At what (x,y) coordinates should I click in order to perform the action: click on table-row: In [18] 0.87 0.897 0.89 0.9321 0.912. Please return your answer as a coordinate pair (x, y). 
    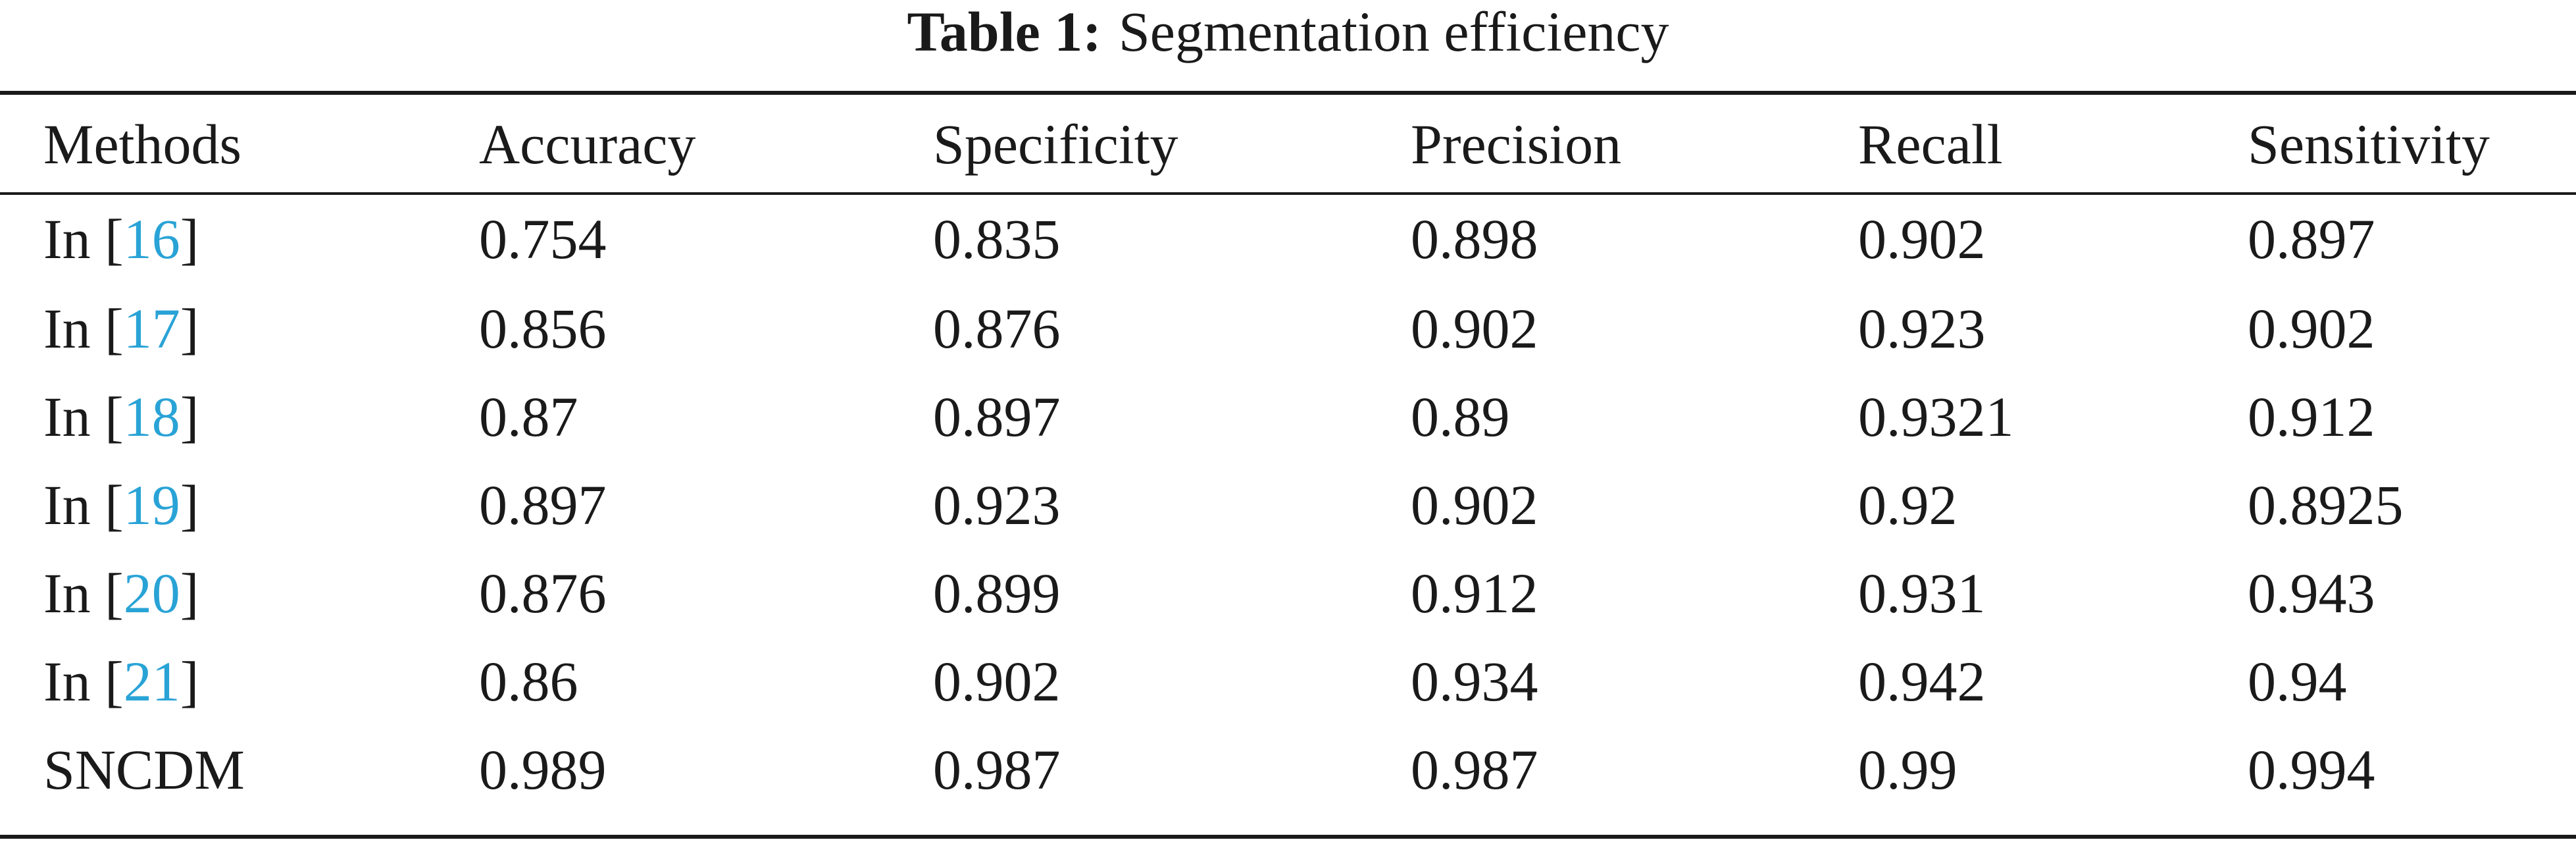
    Looking at the image, I should click on (1288, 417).